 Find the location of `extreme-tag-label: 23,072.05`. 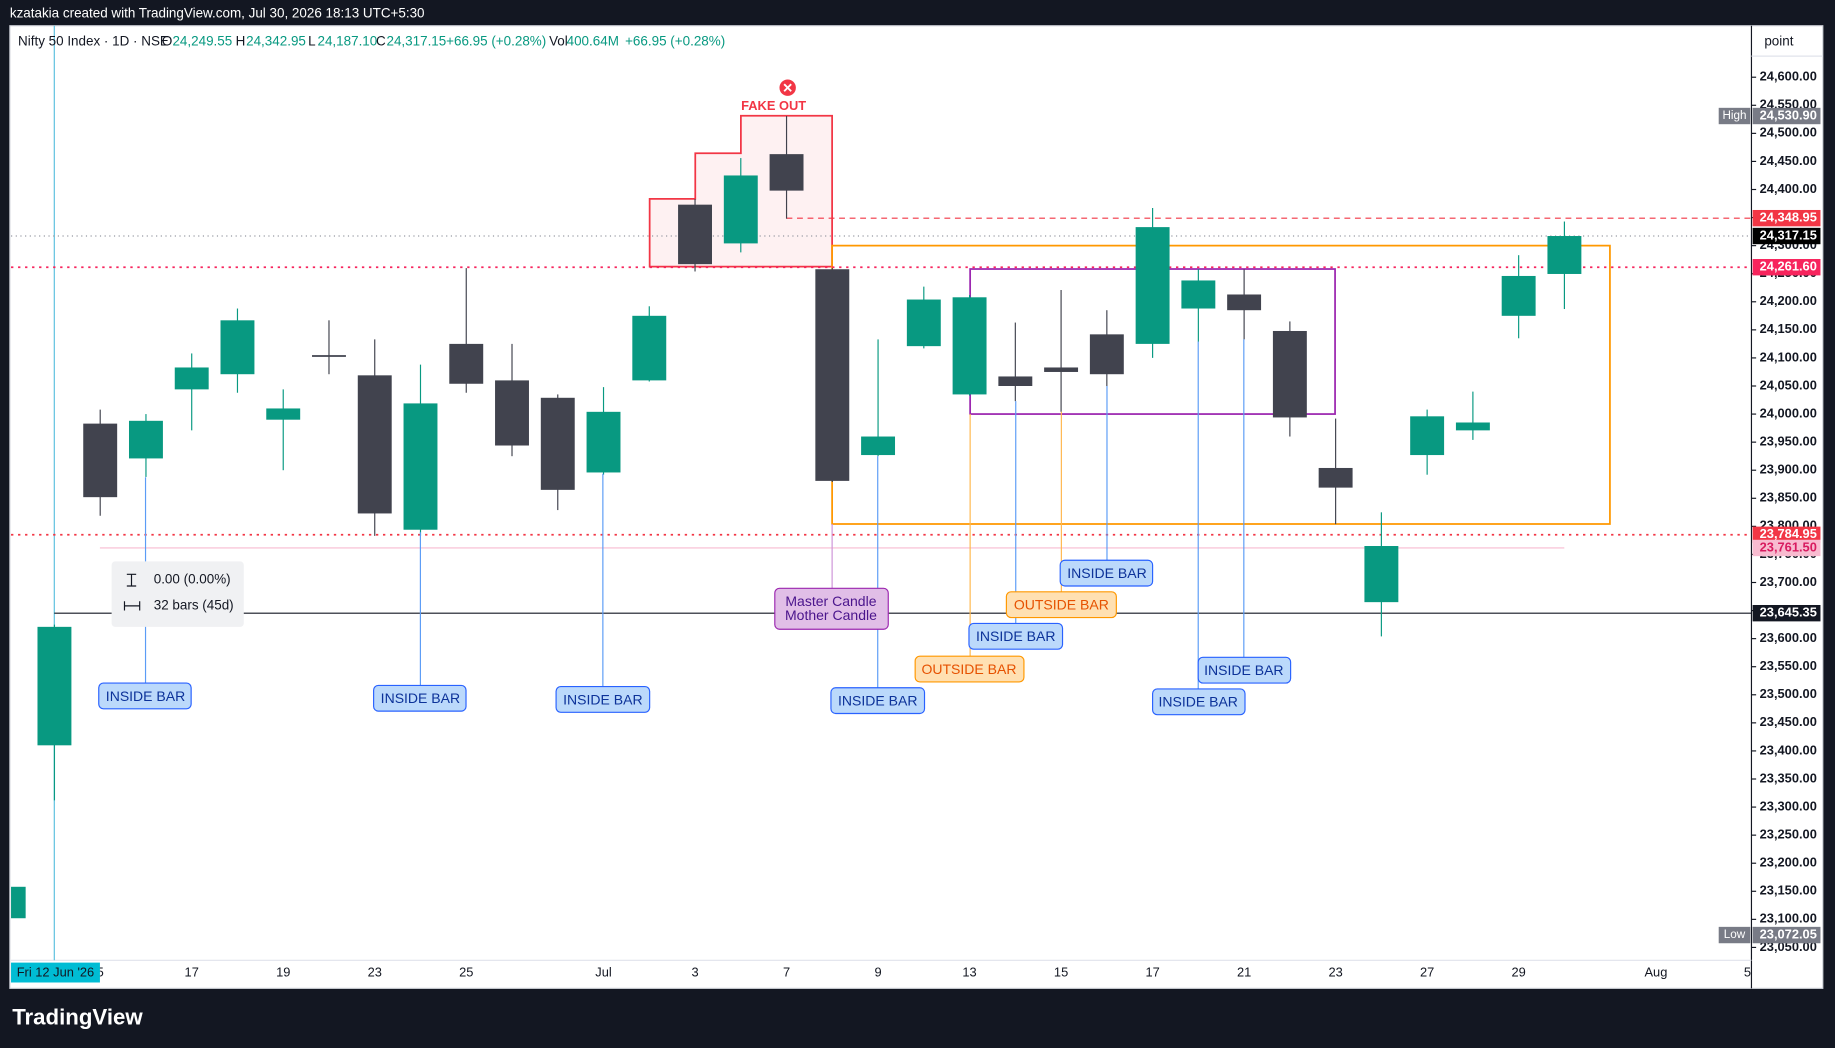

extreme-tag-label: 23,072.05 is located at coordinates (1788, 933).